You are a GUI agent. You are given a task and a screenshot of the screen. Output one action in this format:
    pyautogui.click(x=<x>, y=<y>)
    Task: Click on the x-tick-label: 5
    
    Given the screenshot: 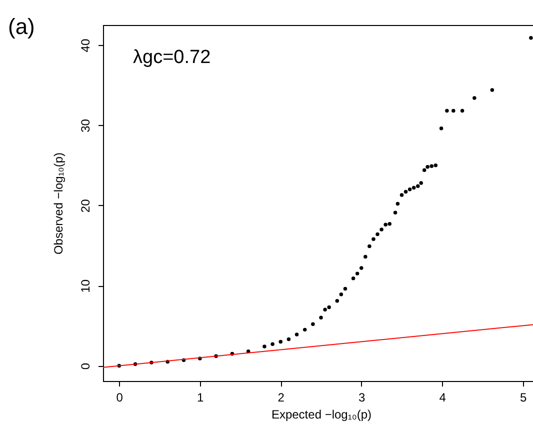 What is the action you would take?
    pyautogui.click(x=524, y=397)
    